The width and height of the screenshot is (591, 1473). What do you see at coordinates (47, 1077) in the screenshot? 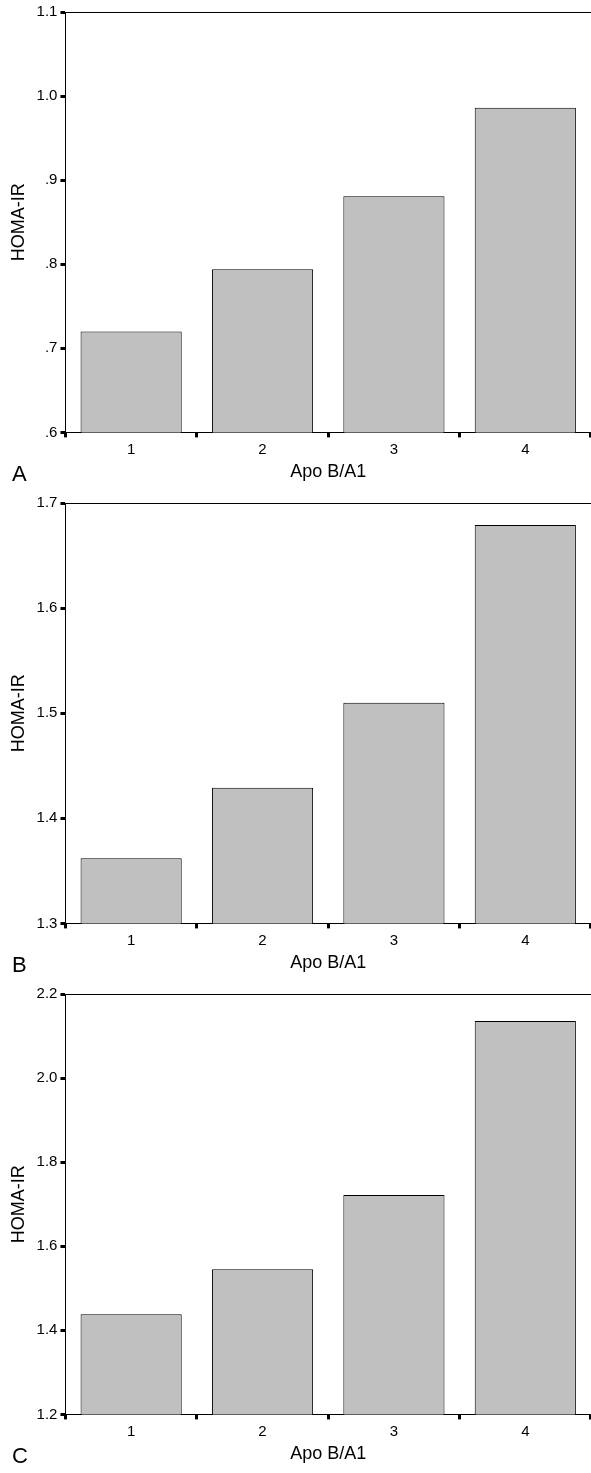
I see `y-tick-label: 2.0` at bounding box center [47, 1077].